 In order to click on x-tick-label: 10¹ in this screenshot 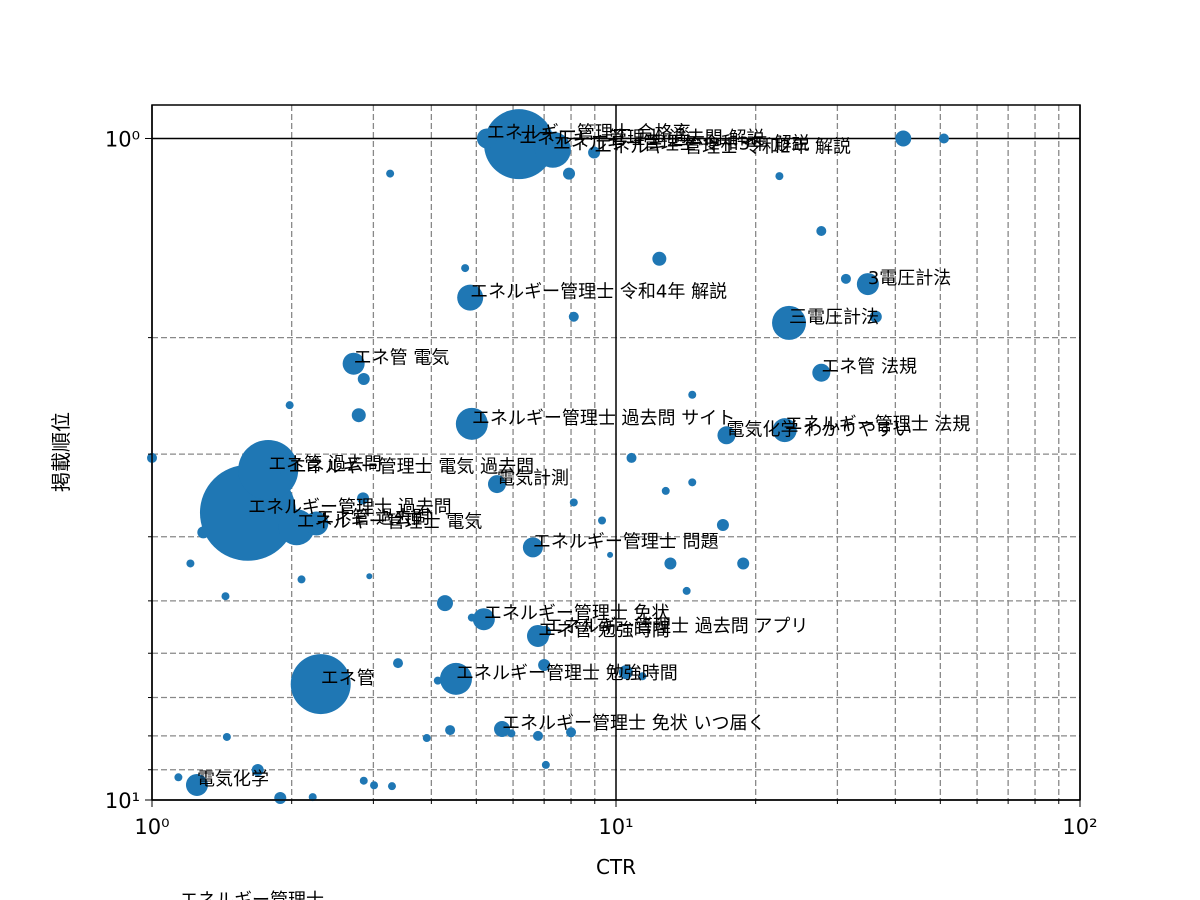, I will do `click(615, 827)`.